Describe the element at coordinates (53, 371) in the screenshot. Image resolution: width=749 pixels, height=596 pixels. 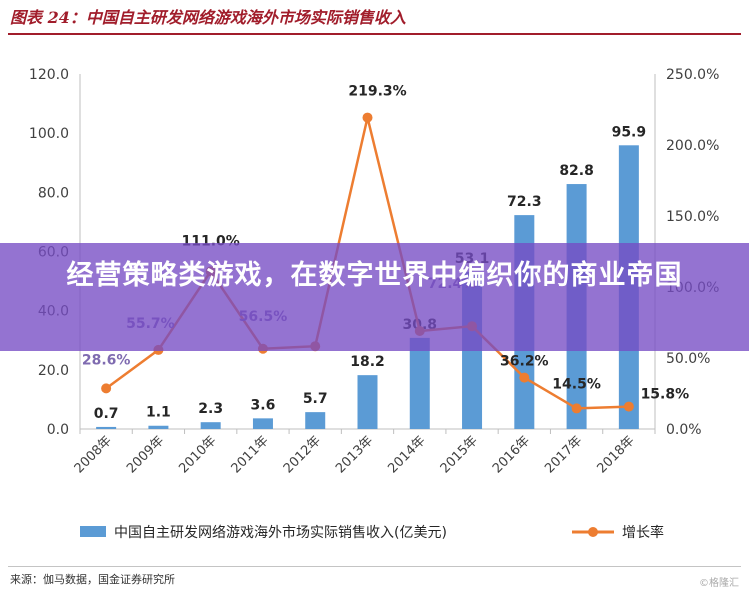
I see `left-axis-tick-label: 20.0` at that location.